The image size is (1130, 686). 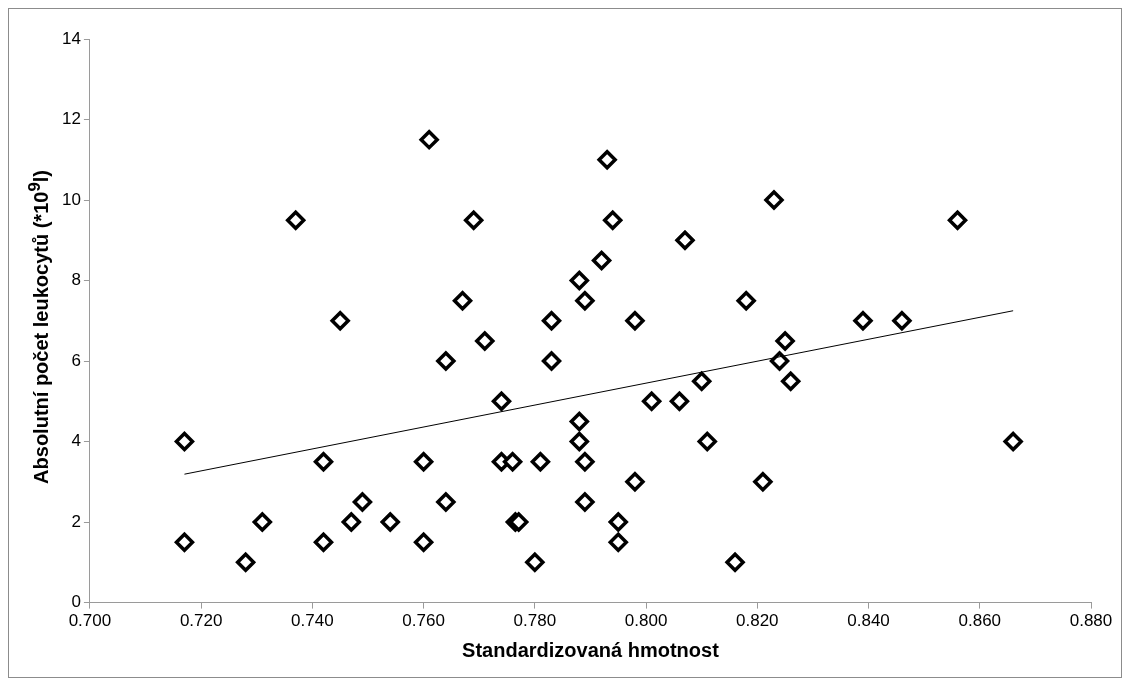 I want to click on x-tick-label: 0.800, so click(x=646, y=621).